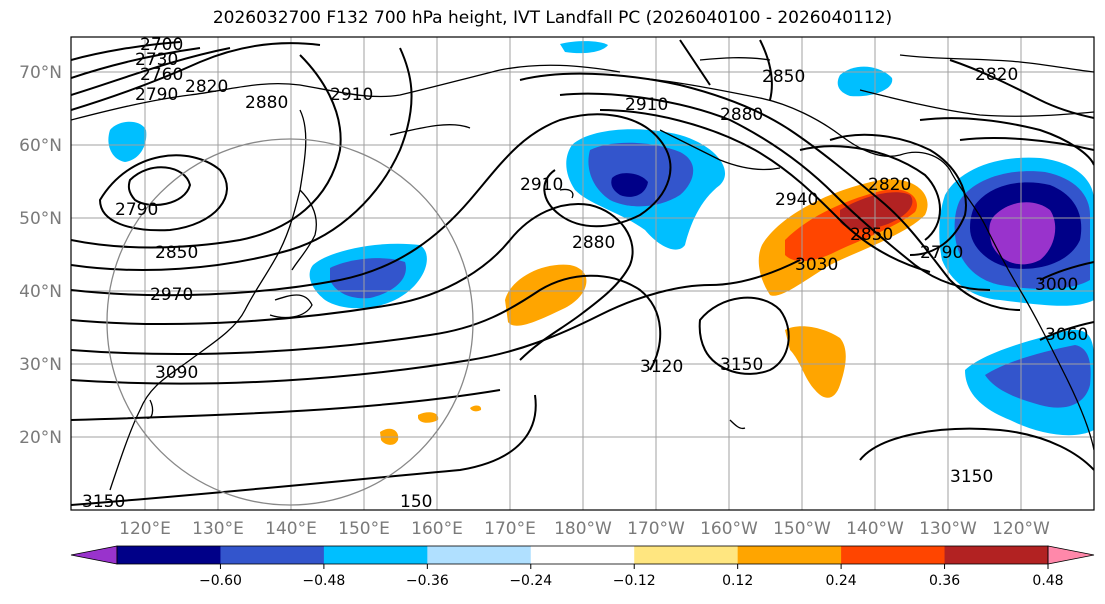 The height and width of the screenshot is (604, 1105). What do you see at coordinates (145, 529) in the screenshot?
I see `lon-label: 120°E` at bounding box center [145, 529].